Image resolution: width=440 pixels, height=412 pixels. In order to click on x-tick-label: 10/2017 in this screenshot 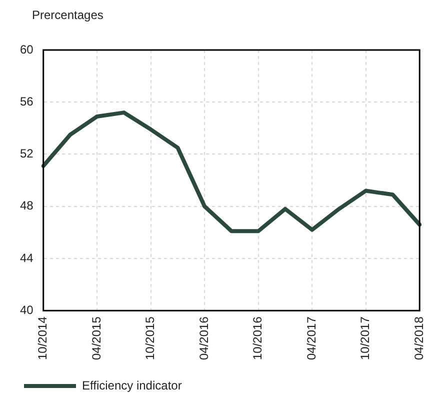, I will do `click(365, 338)`.